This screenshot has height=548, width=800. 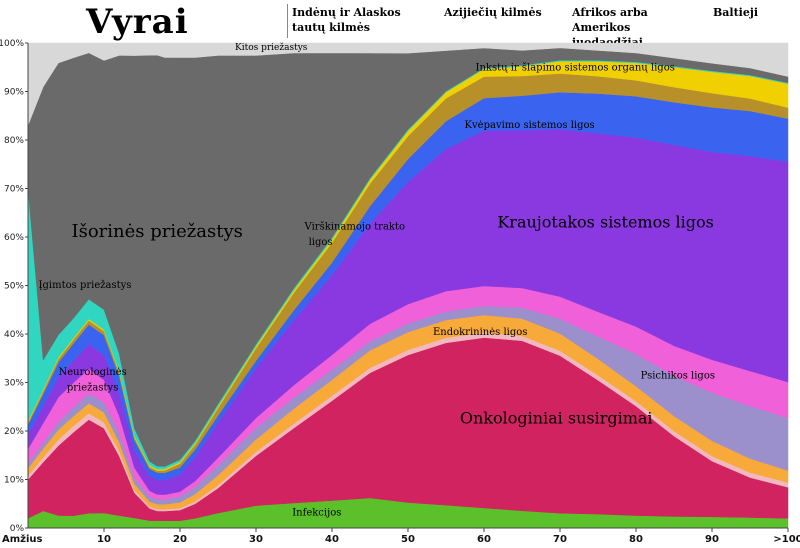 What do you see at coordinates (14, 287) in the screenshot?
I see `y-tick-label: 50%` at bounding box center [14, 287].